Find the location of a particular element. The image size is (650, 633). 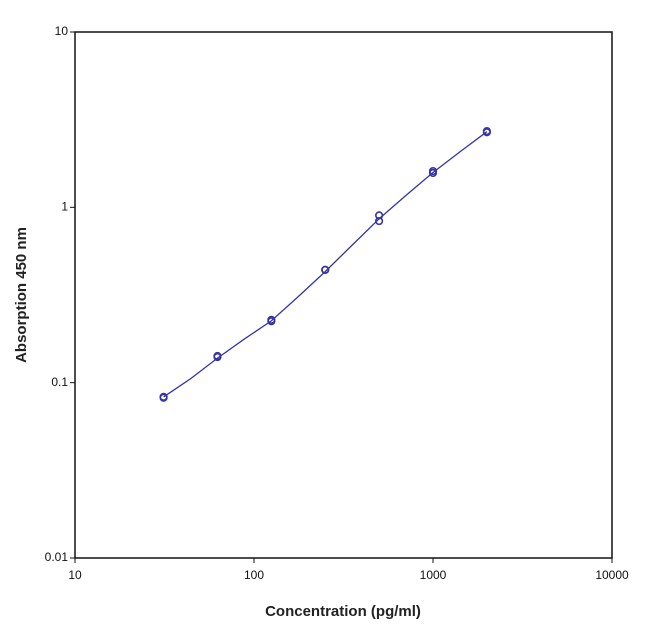

y-tick-label: 1 is located at coordinates (64, 207).